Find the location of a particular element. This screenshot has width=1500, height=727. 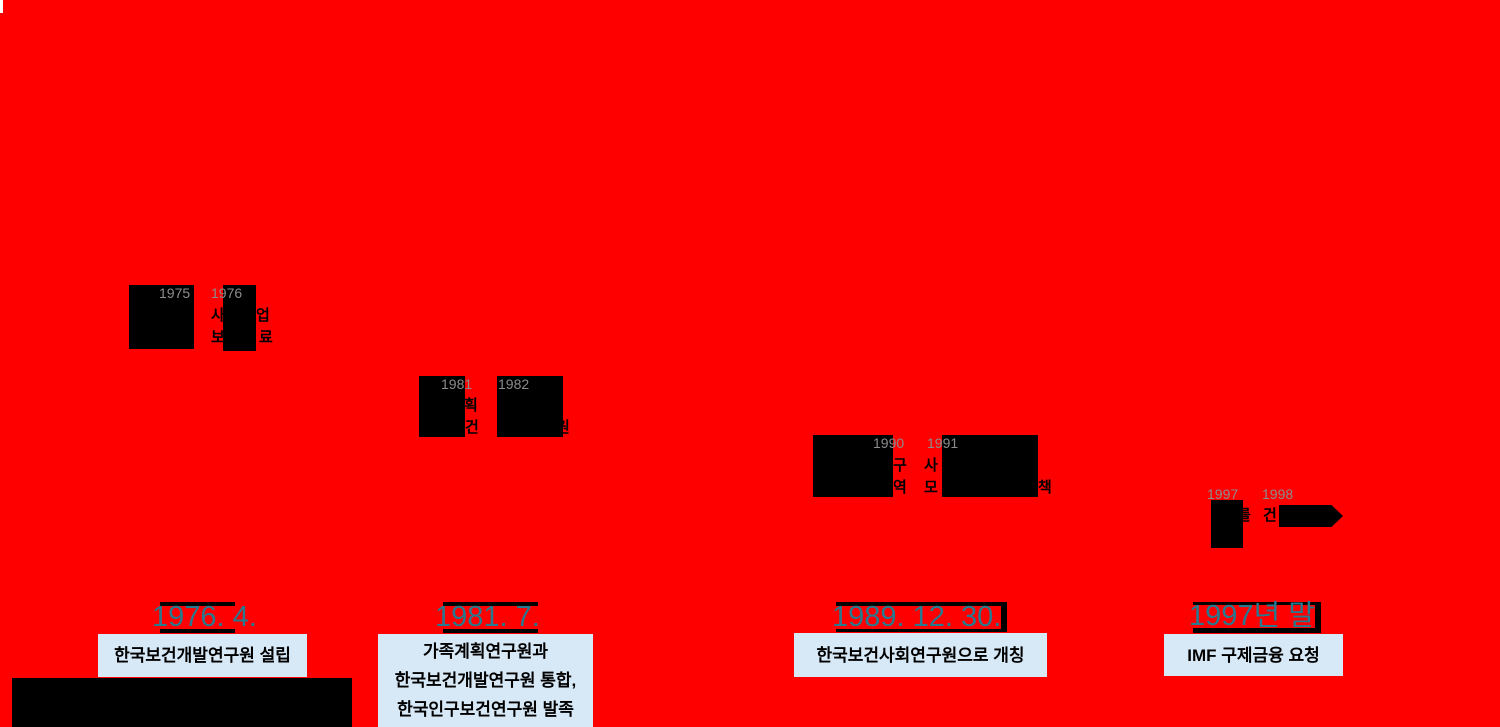

event-card-line: 한국보건개발연구원 통합, is located at coordinates (485, 680).